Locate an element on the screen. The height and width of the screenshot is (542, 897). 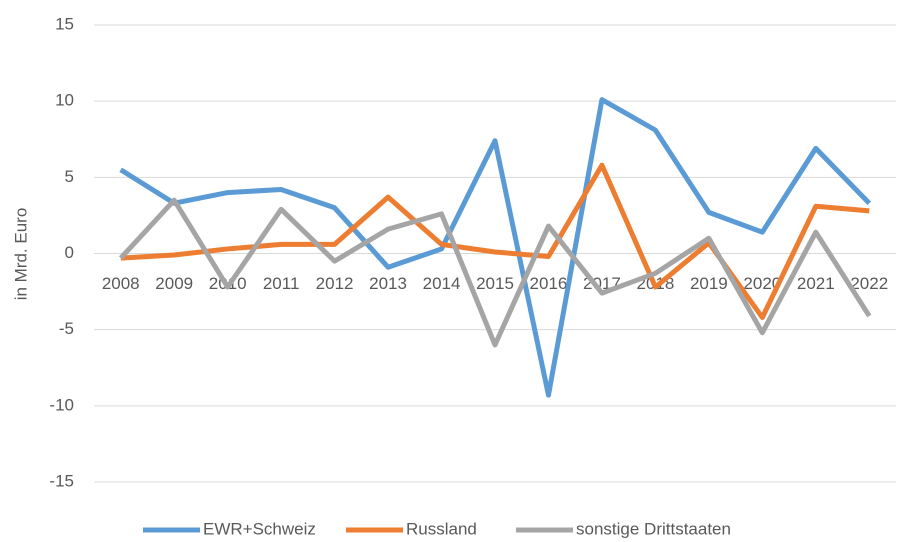
y-axis-label: in Mrd. Euro is located at coordinates (20, 254).